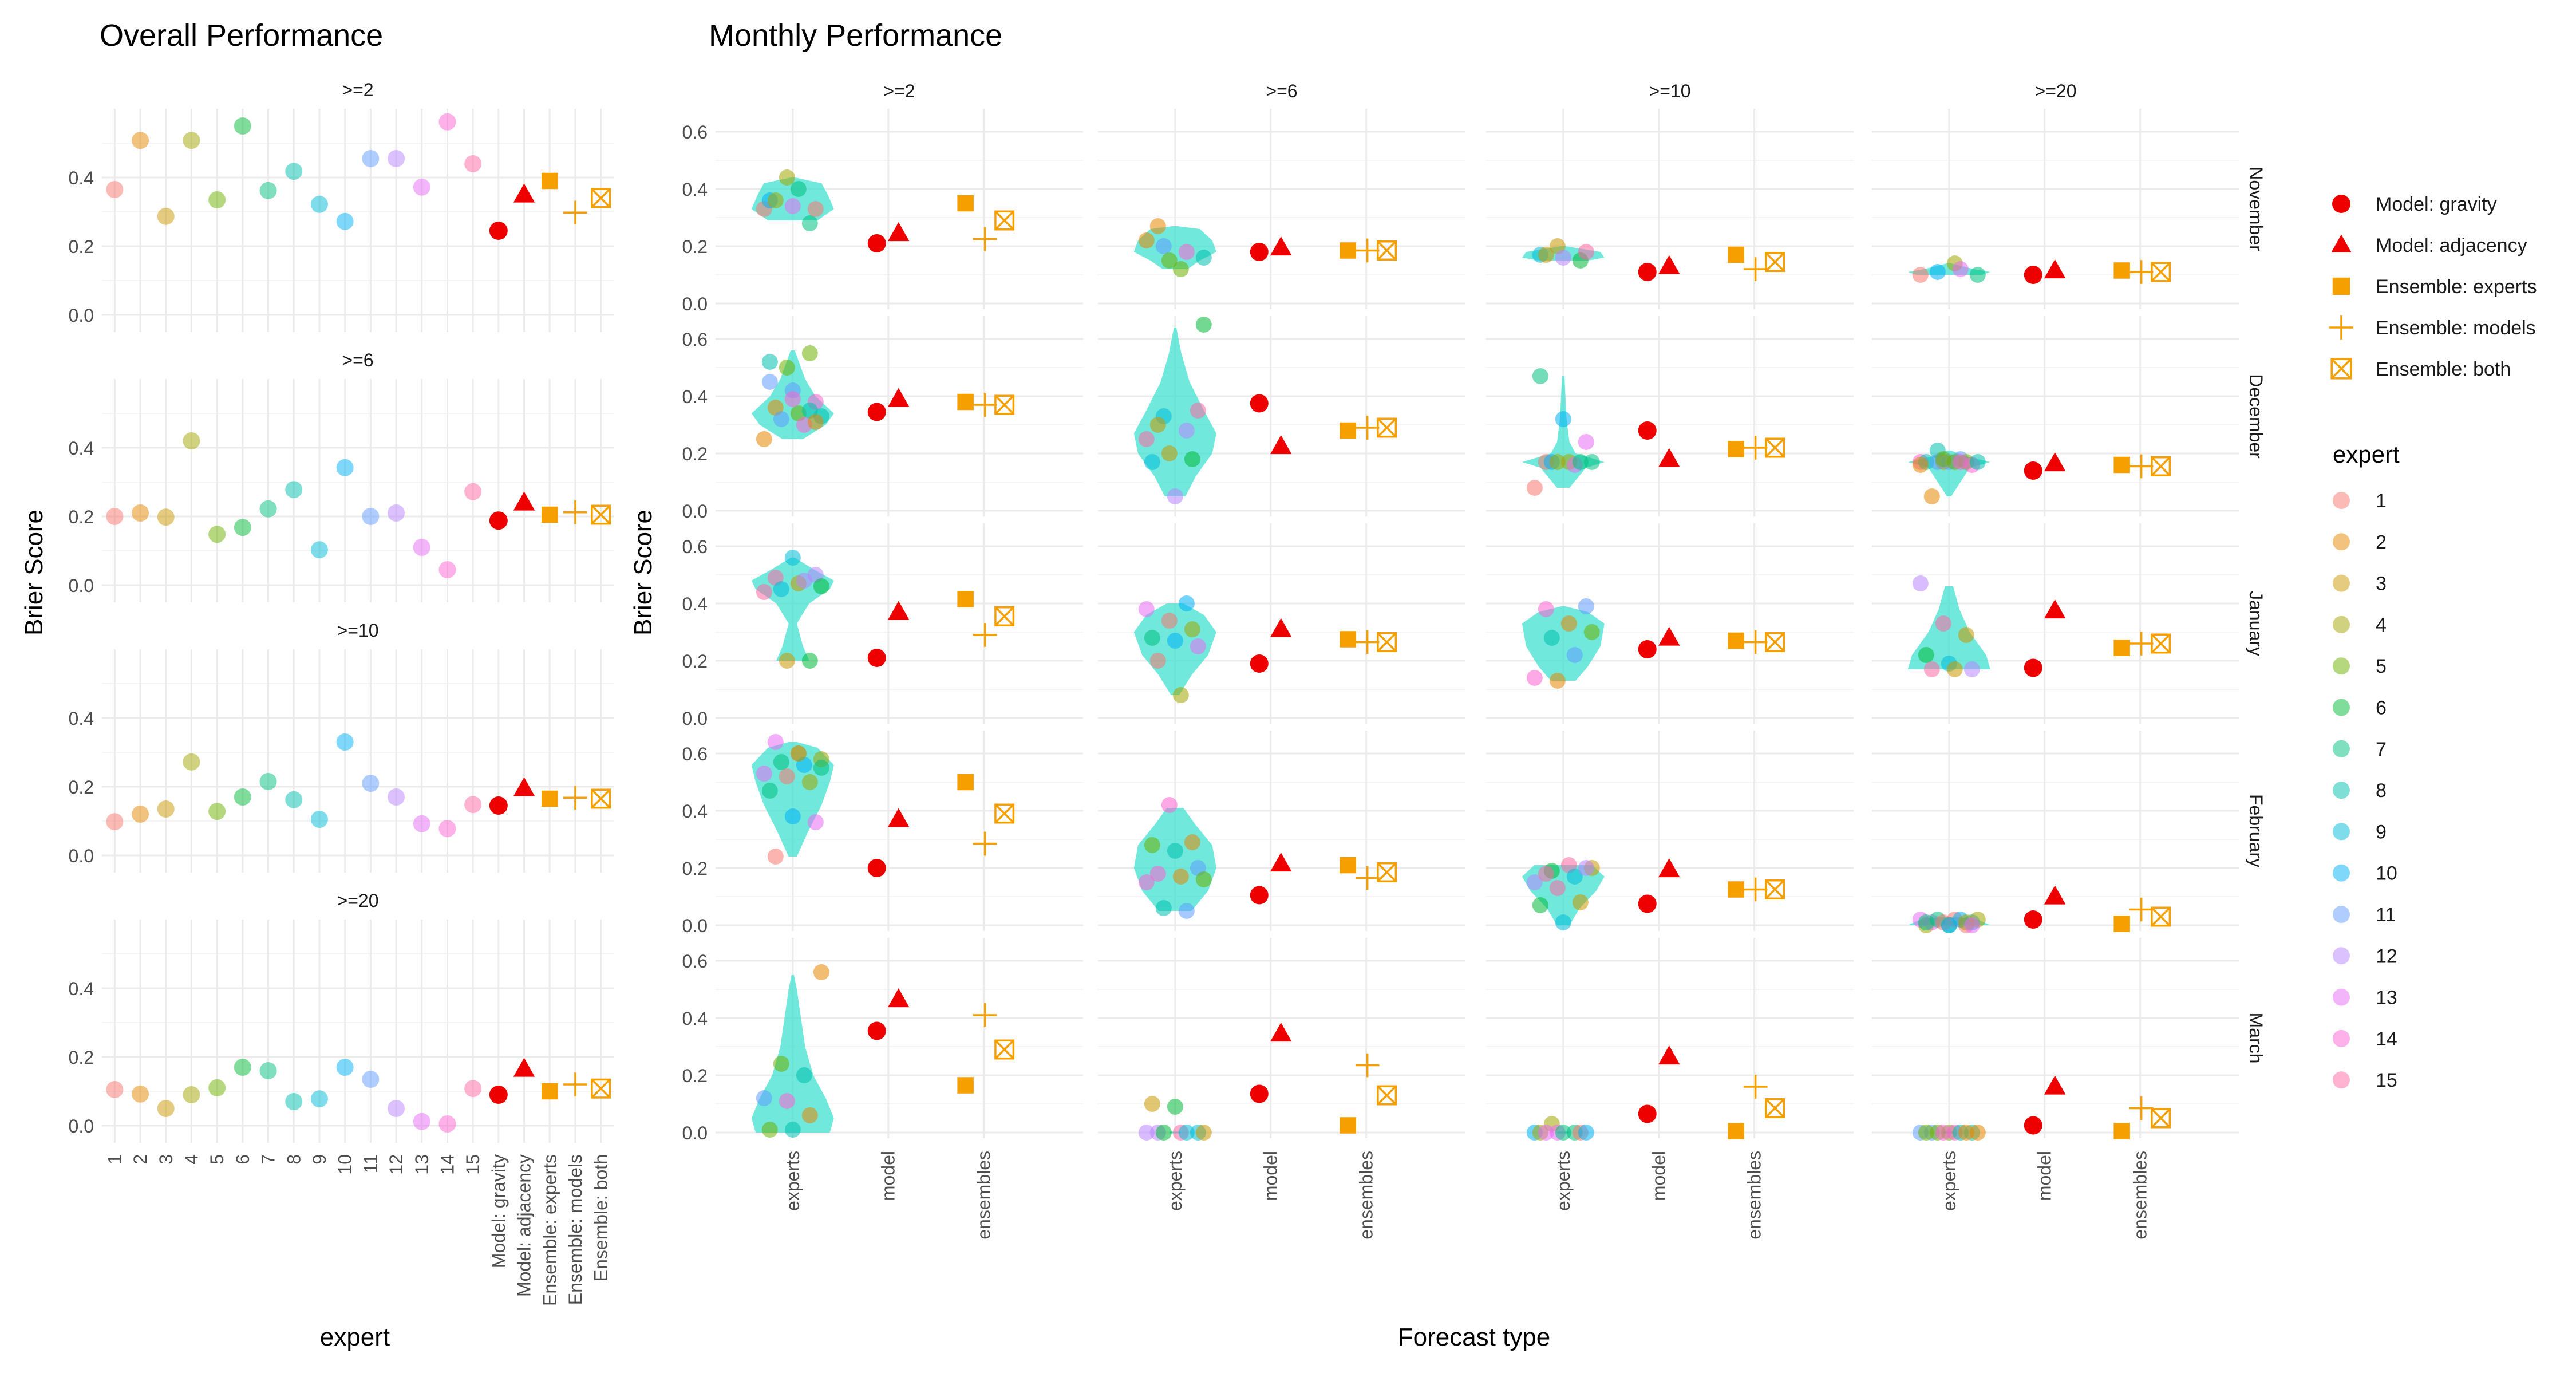  Describe the element at coordinates (2341, 286) in the screenshot. I see `legend-key-square` at that location.